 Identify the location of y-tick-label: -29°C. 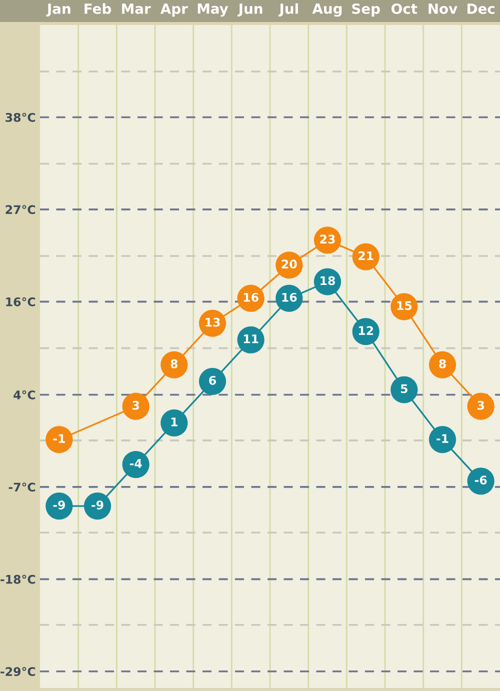
(18, 671).